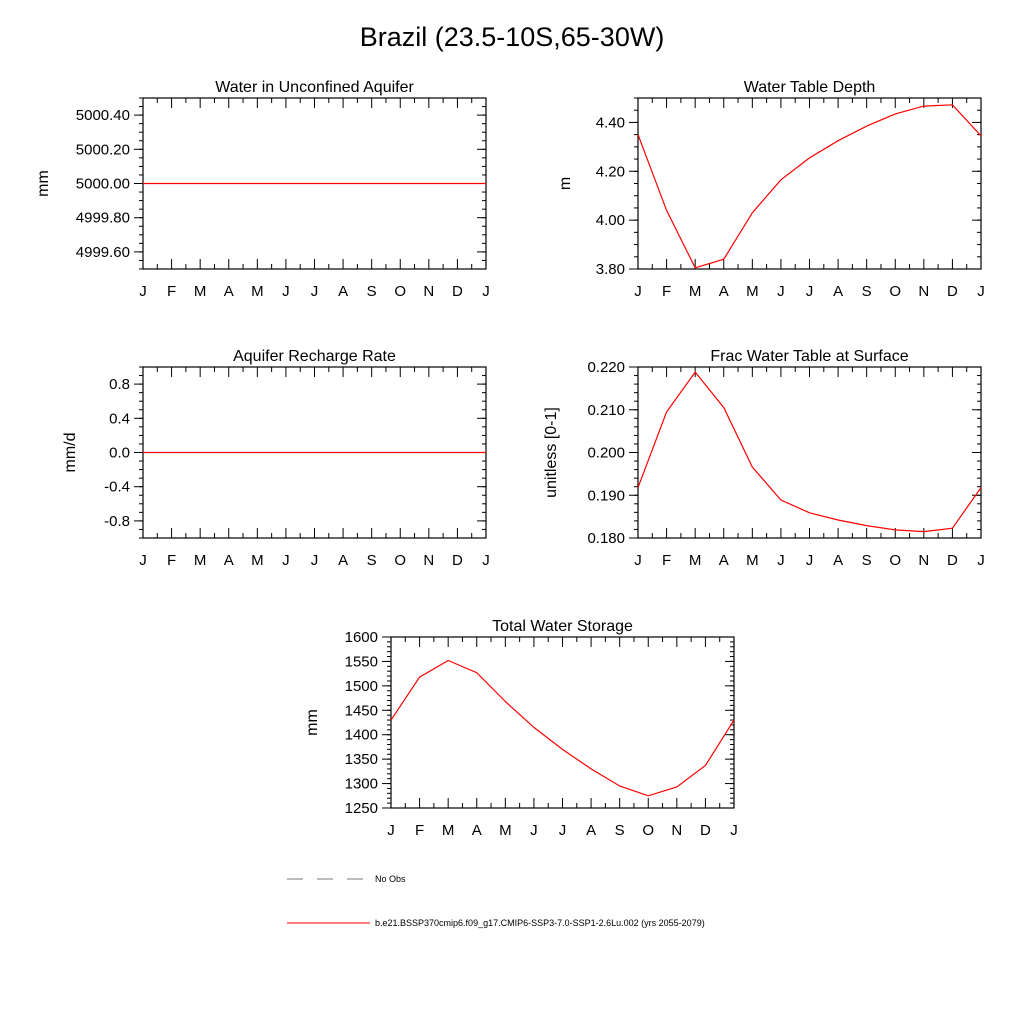  I want to click on y-tick-label: 4999.80, so click(103, 218).